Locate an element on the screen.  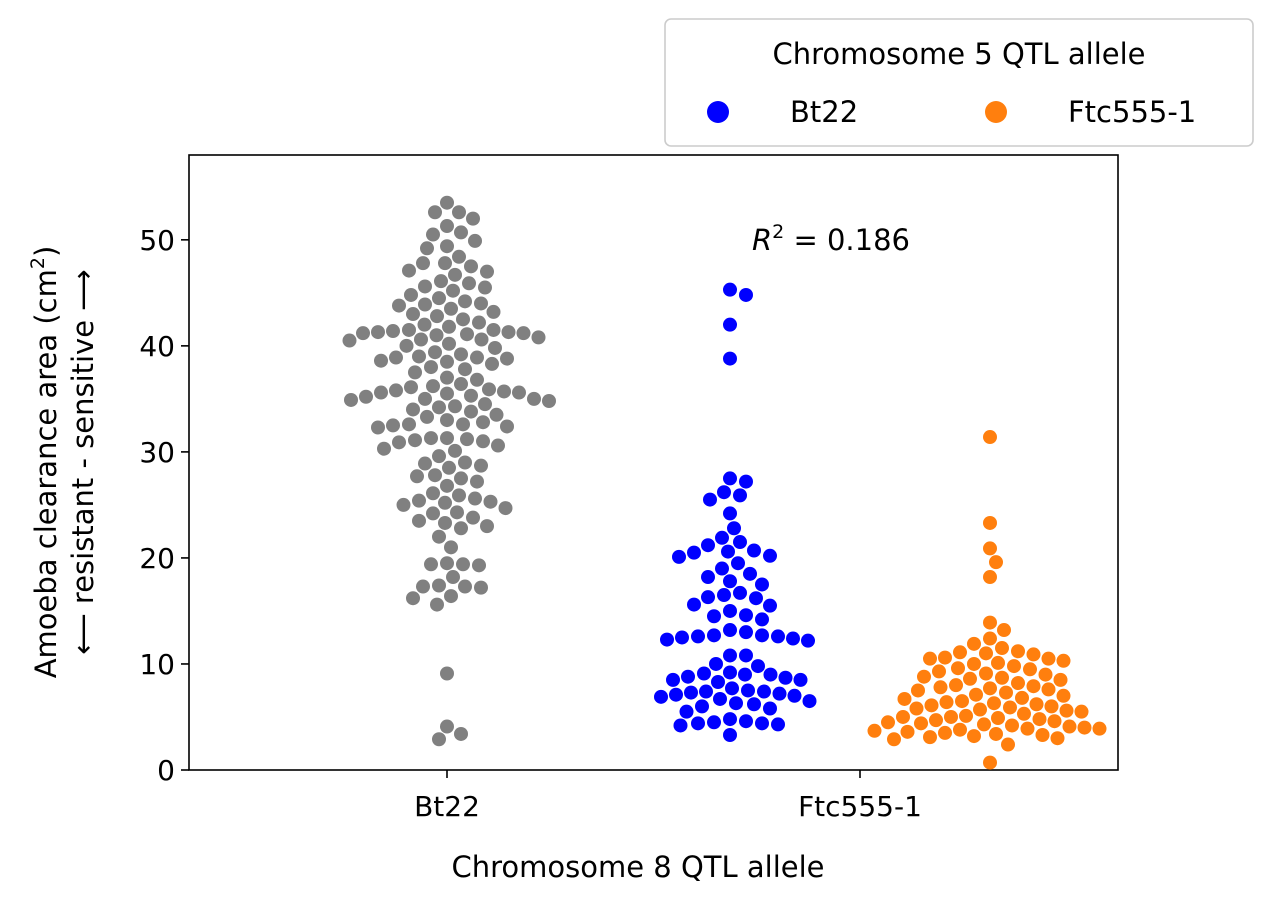
y-tick-label: 0 is located at coordinates (166, 770).